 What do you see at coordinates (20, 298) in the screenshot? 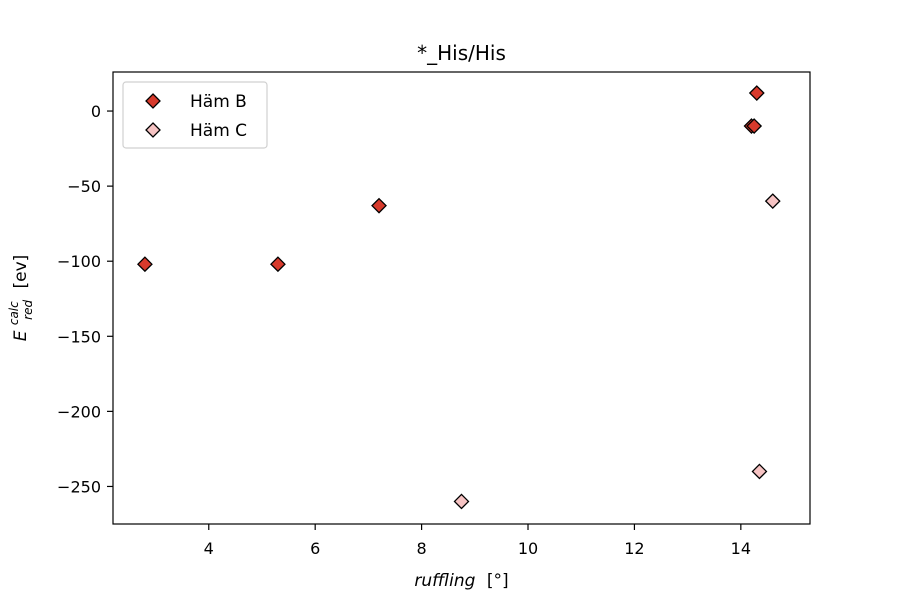
I see `y-axis-title: E calc red [ev]` at bounding box center [20, 298].